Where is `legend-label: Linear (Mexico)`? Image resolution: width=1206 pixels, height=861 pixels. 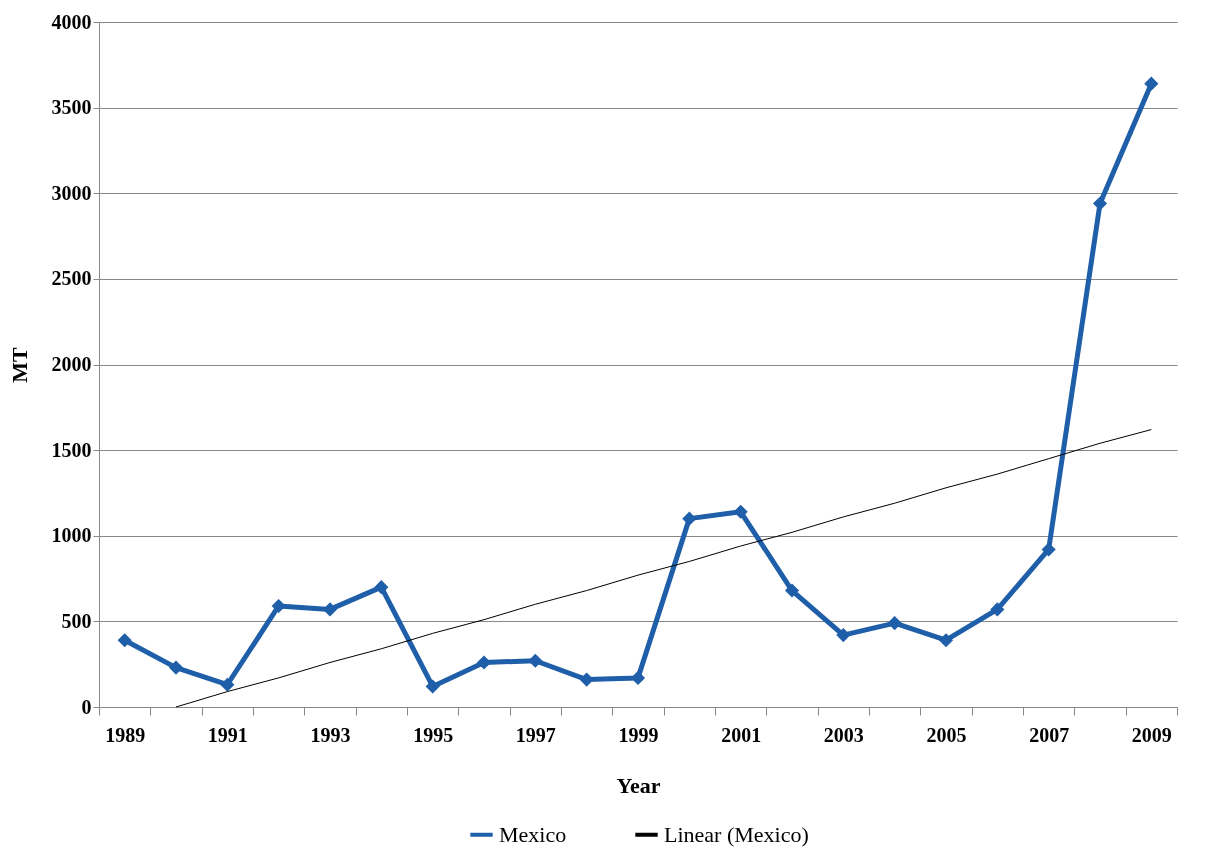
legend-label: Linear (Mexico) is located at coordinates (736, 834).